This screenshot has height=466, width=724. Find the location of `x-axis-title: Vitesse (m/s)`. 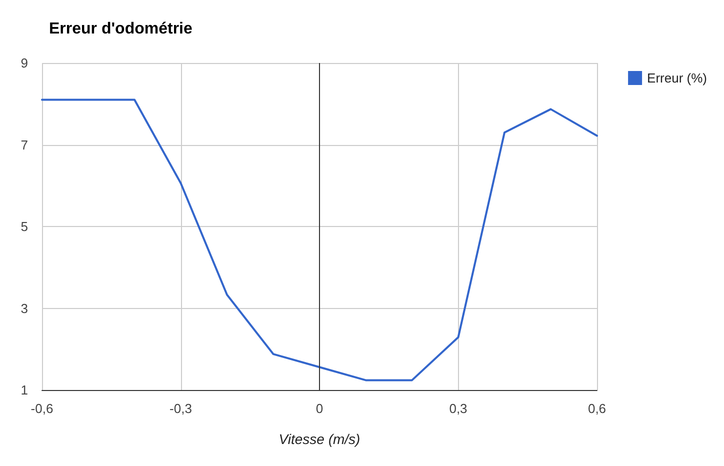

x-axis-title: Vitesse (m/s) is located at coordinates (319, 439).